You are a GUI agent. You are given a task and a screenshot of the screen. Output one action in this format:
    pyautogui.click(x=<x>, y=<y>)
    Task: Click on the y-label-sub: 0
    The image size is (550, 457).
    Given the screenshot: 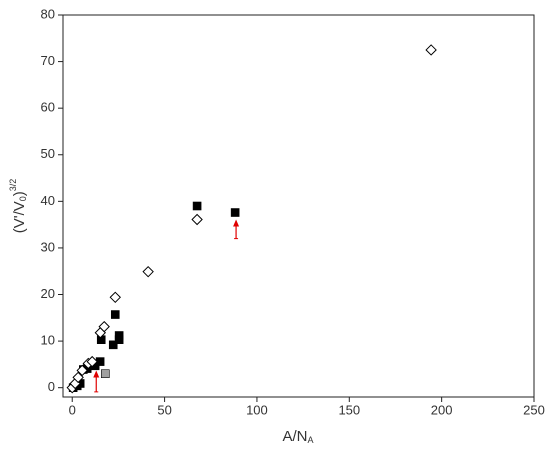 What is the action you would take?
    pyautogui.click(x=23, y=198)
    